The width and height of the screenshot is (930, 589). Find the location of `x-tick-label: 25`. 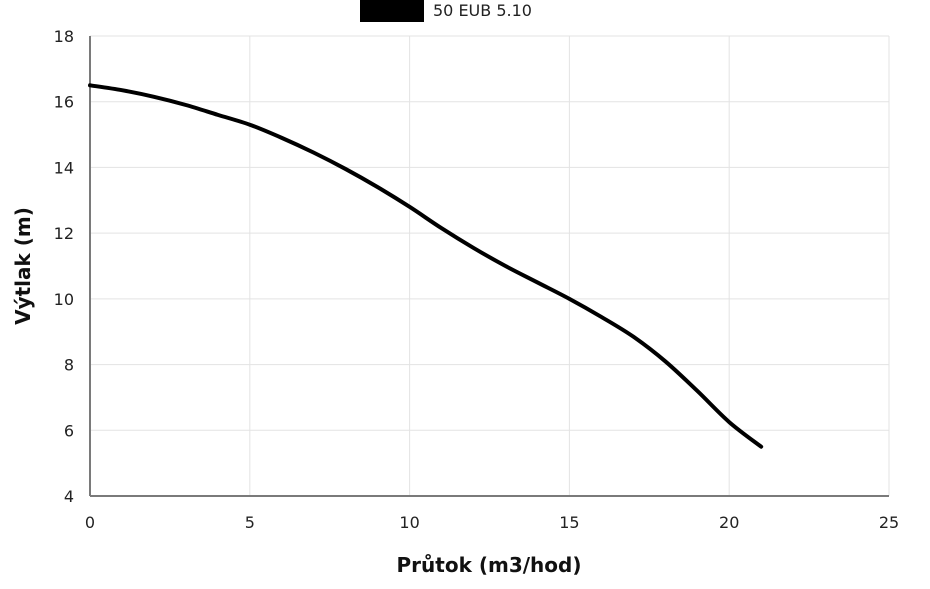

x-tick-label: 25 is located at coordinates (889, 522).